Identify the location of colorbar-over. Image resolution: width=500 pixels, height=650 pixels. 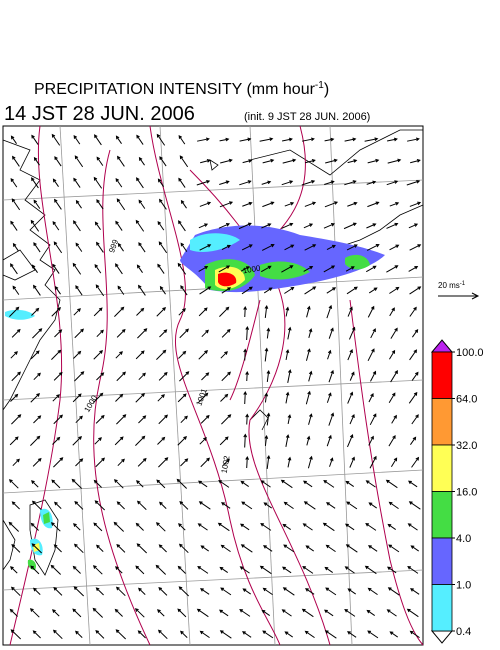
(442, 346).